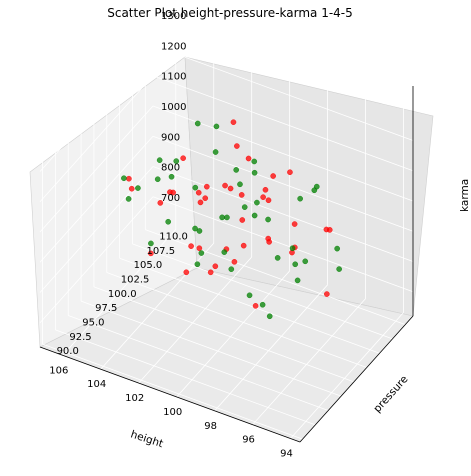  I want to click on x-tick-label: 98, so click(210, 426).